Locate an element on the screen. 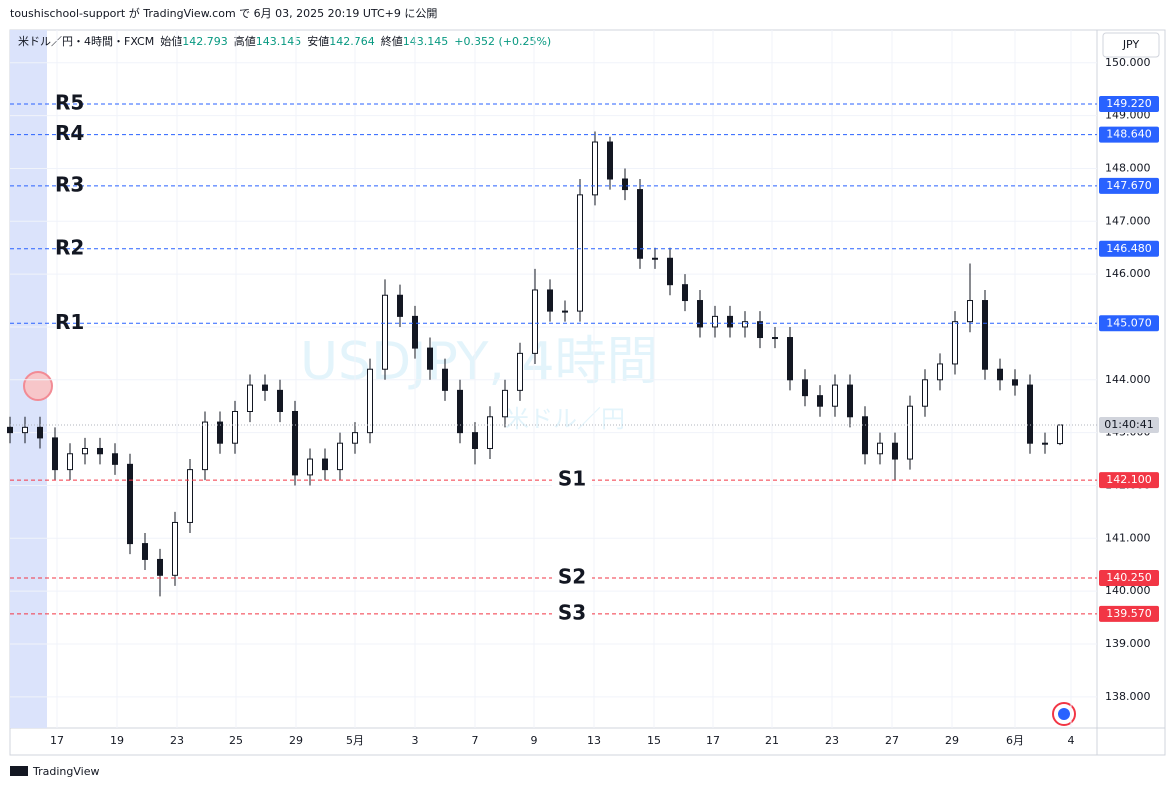 This screenshot has height=790, width=1174. countdown-tag is located at coordinates (1129, 424).